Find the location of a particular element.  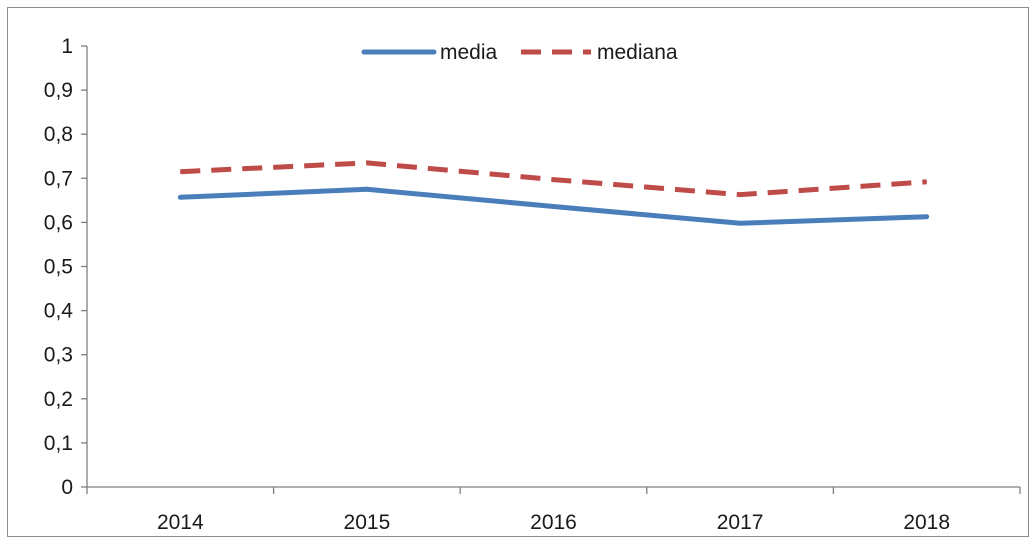

y-tick-label: 0,4 is located at coordinates (59, 311).